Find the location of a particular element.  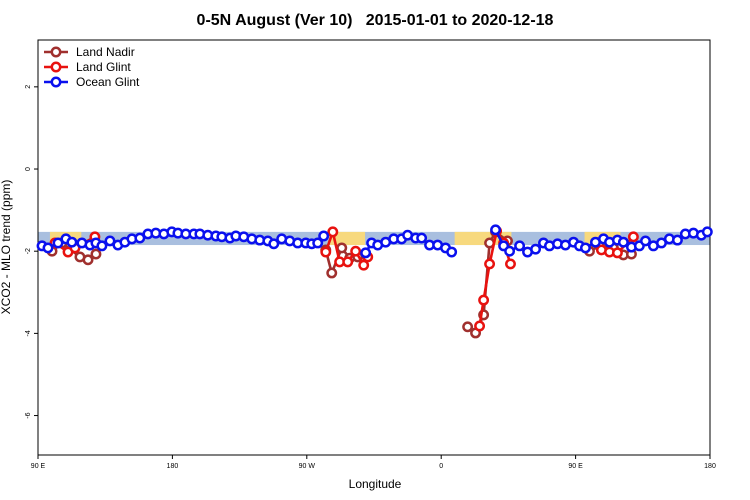

legend-label: Ocean Glint is located at coordinates (108, 82).